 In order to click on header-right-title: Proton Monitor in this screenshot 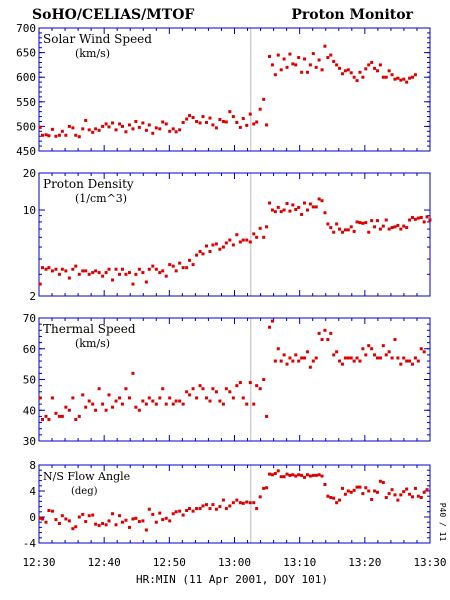, I will do `click(352, 15)`.